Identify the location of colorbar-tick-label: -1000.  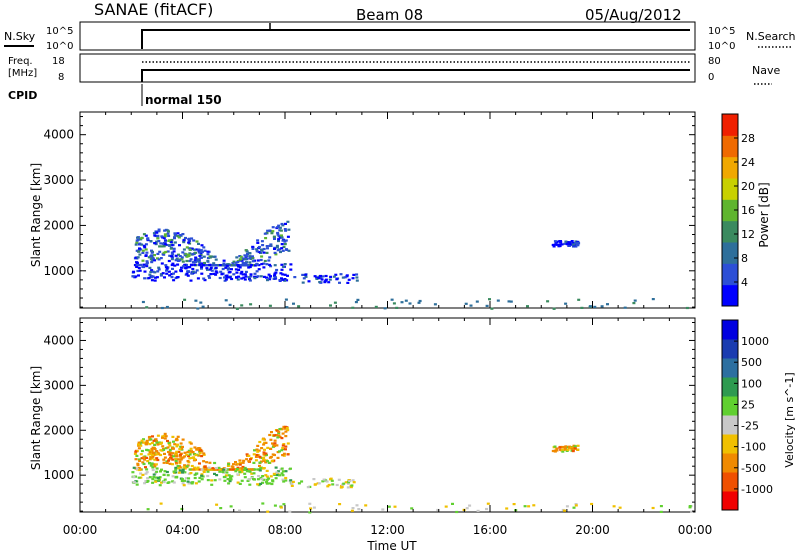
(757, 489).